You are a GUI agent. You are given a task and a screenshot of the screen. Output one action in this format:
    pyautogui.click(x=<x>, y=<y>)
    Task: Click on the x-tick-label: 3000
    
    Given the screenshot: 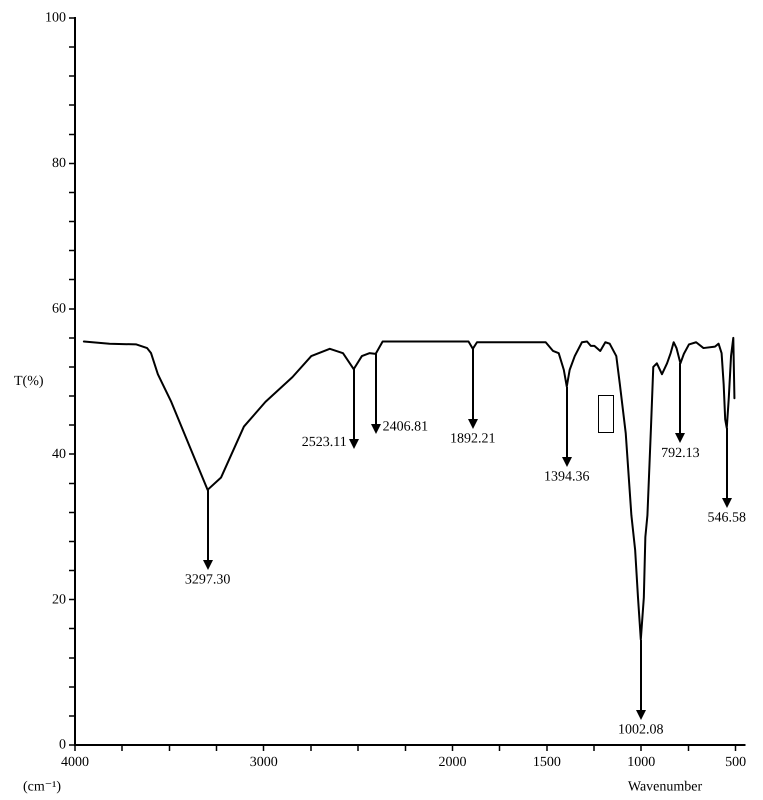 What is the action you would take?
    pyautogui.click(x=264, y=762)
    